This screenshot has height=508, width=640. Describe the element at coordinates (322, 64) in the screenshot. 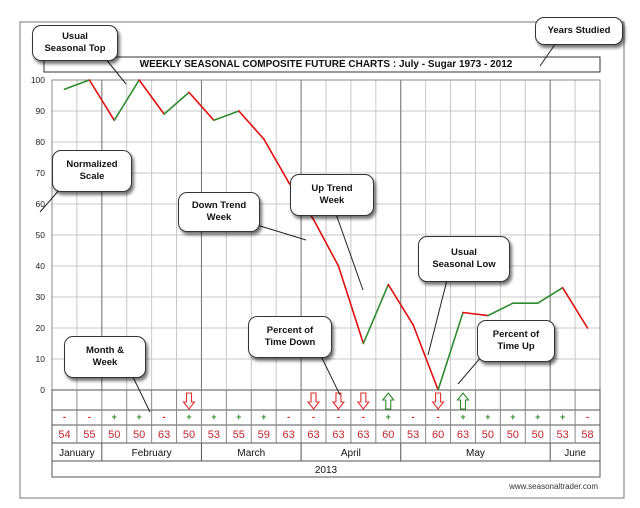

I see `title-box` at that location.